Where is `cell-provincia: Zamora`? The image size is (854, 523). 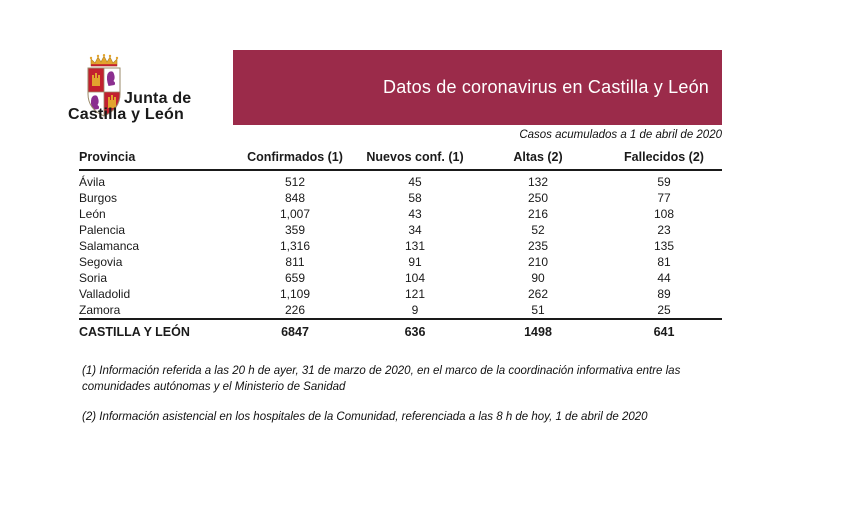
cell-provincia: Zamora is located at coordinates (100, 310).